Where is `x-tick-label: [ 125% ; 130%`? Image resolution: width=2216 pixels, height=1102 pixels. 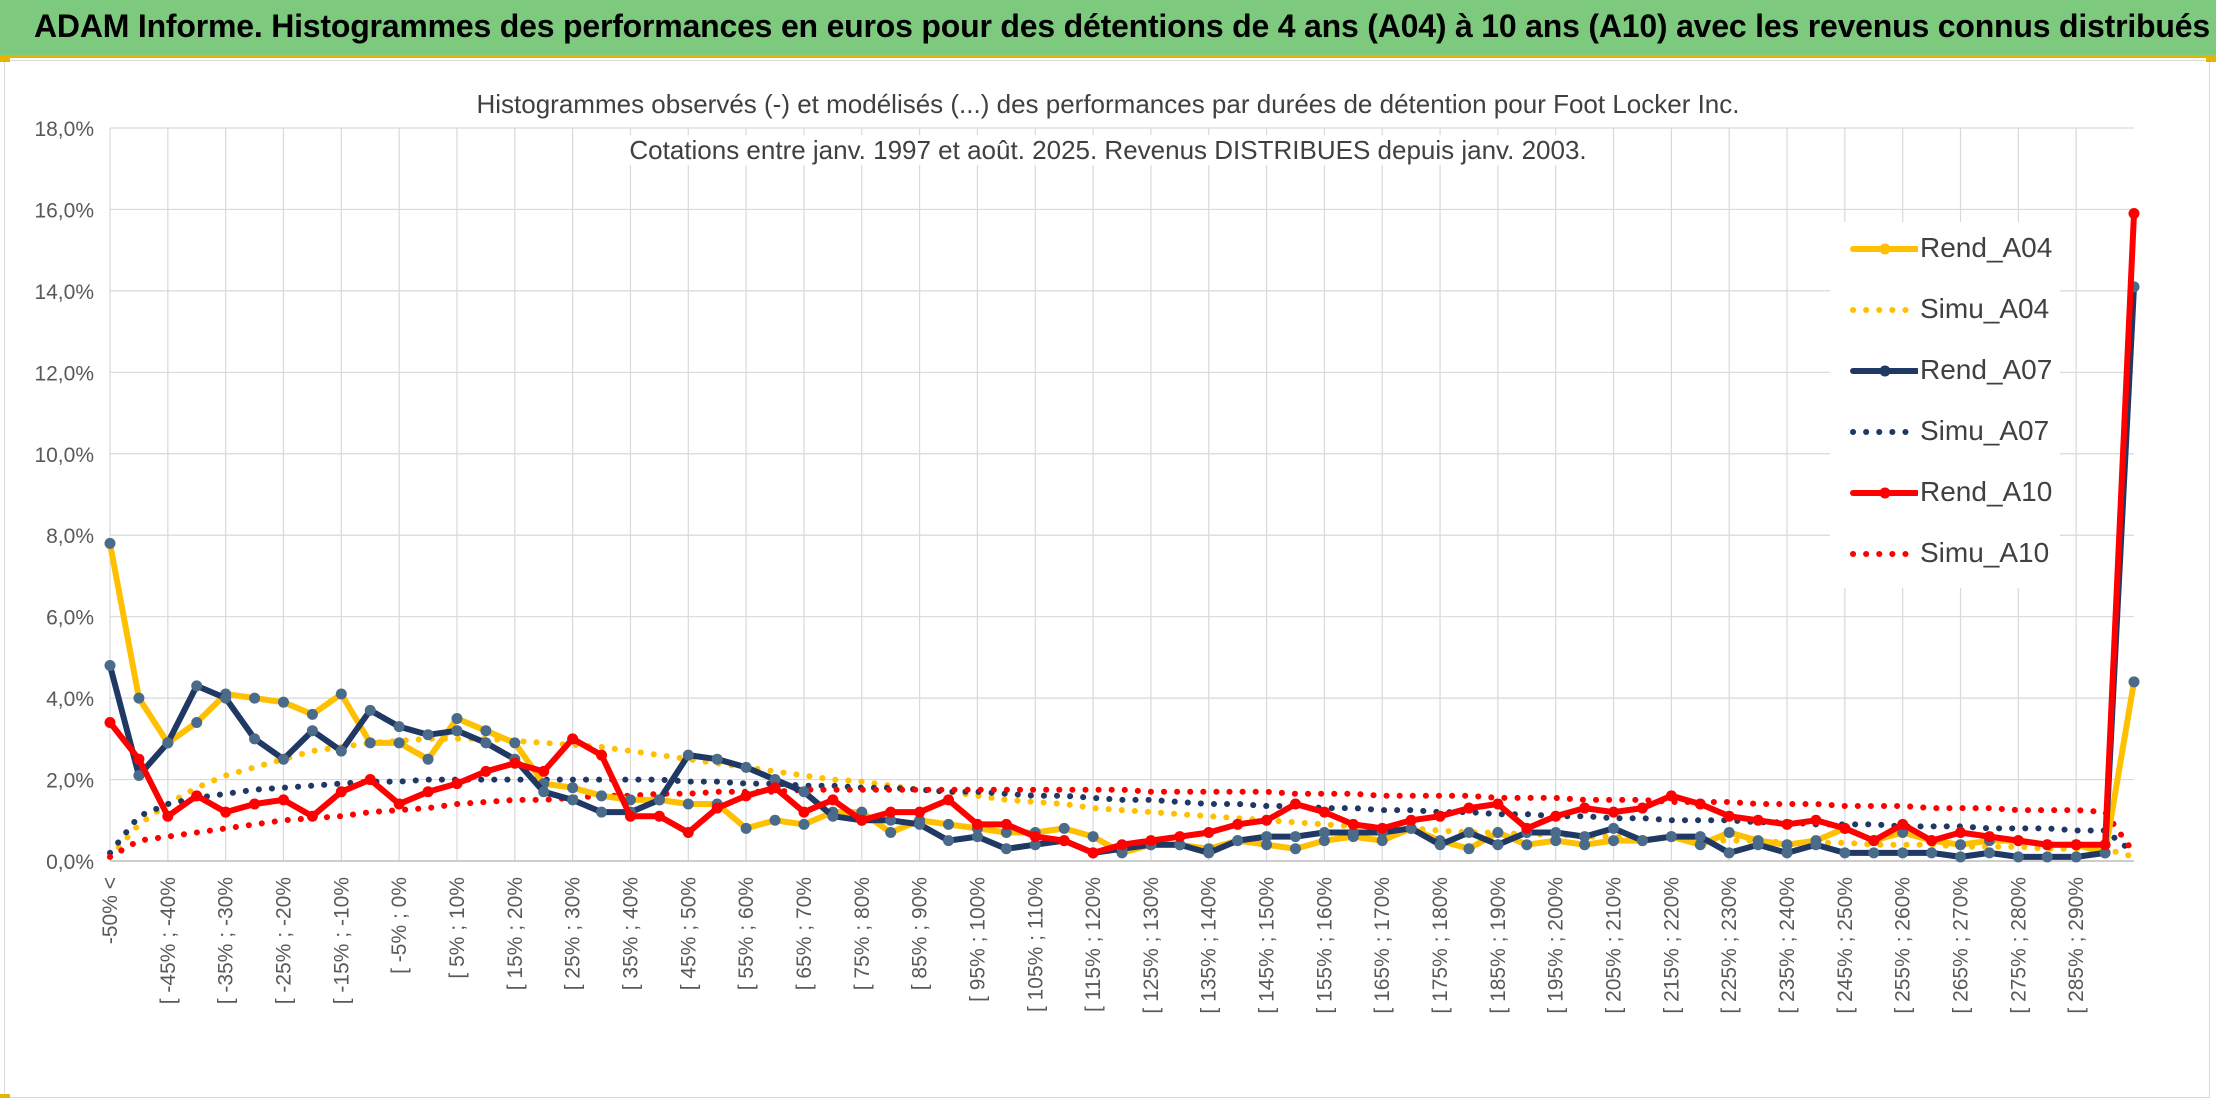 x-tick-label: [ 125% ; 130% is located at coordinates (1151, 945).